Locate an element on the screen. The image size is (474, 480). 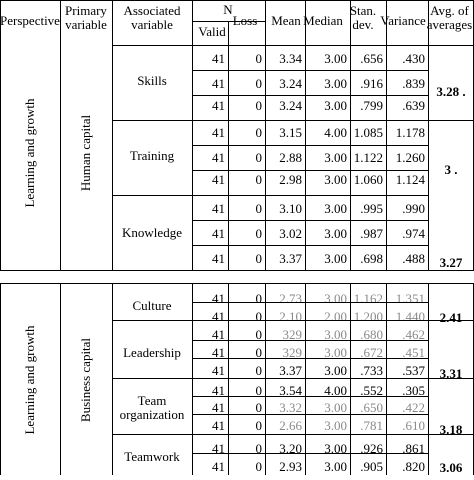
header-avg-of-averages: Avg. of averages is located at coordinates (449, 17).